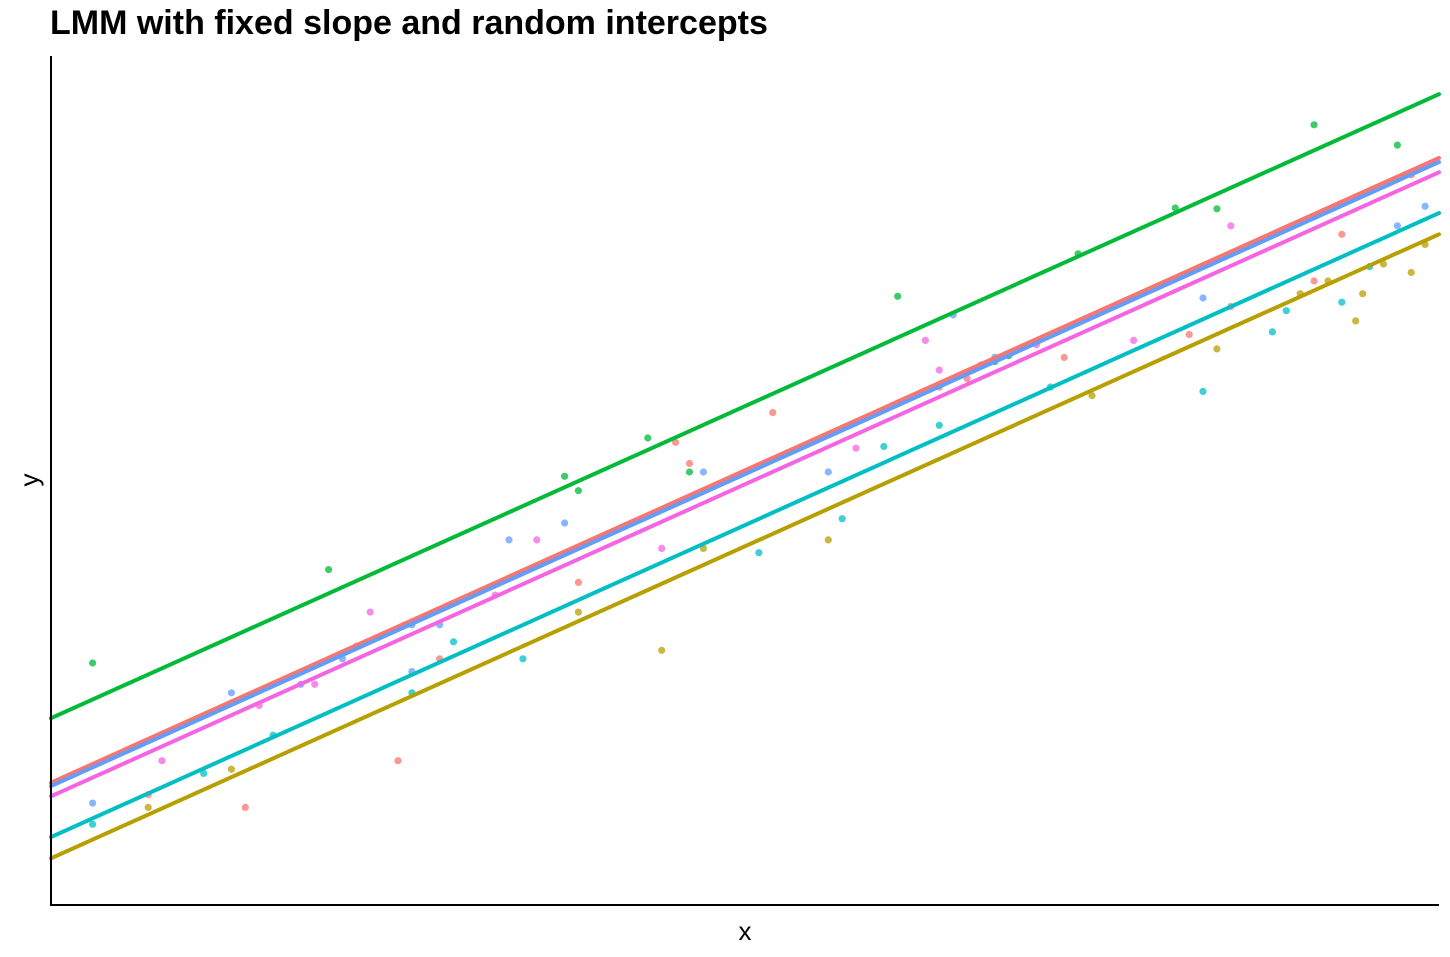 Image resolution: width=1450 pixels, height=957 pixels. What do you see at coordinates (745, 931) in the screenshot?
I see `x-axis-label: x` at bounding box center [745, 931].